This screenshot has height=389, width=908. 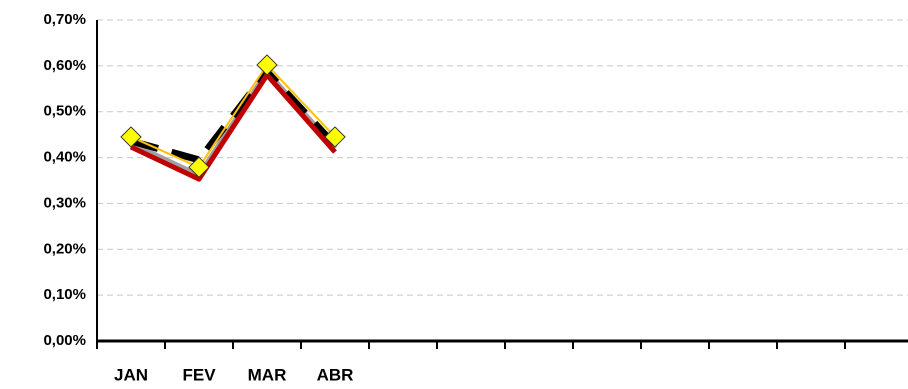 I want to click on y-tick-label: 0,60%, so click(x=64, y=65).